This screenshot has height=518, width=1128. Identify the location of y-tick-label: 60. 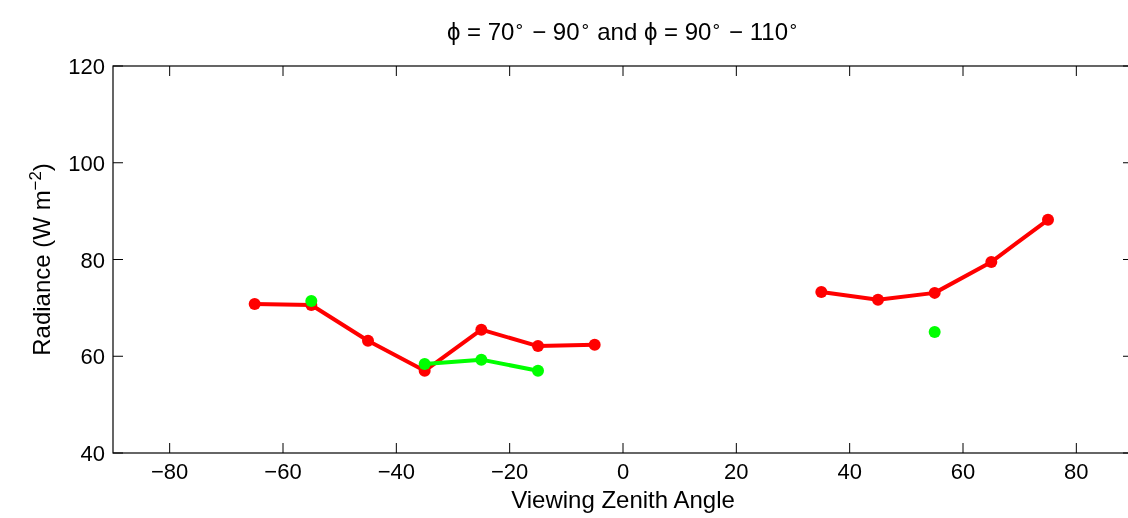
(92, 357).